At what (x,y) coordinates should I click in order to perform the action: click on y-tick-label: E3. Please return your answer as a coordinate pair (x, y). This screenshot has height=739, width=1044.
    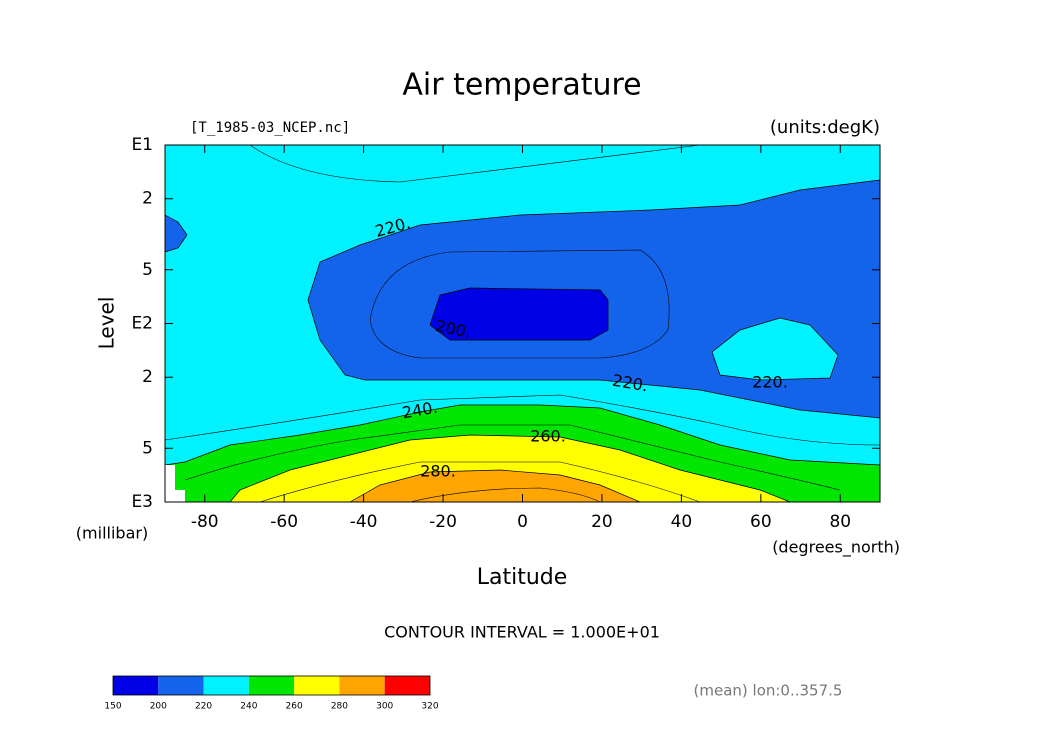
    Looking at the image, I should click on (142, 502).